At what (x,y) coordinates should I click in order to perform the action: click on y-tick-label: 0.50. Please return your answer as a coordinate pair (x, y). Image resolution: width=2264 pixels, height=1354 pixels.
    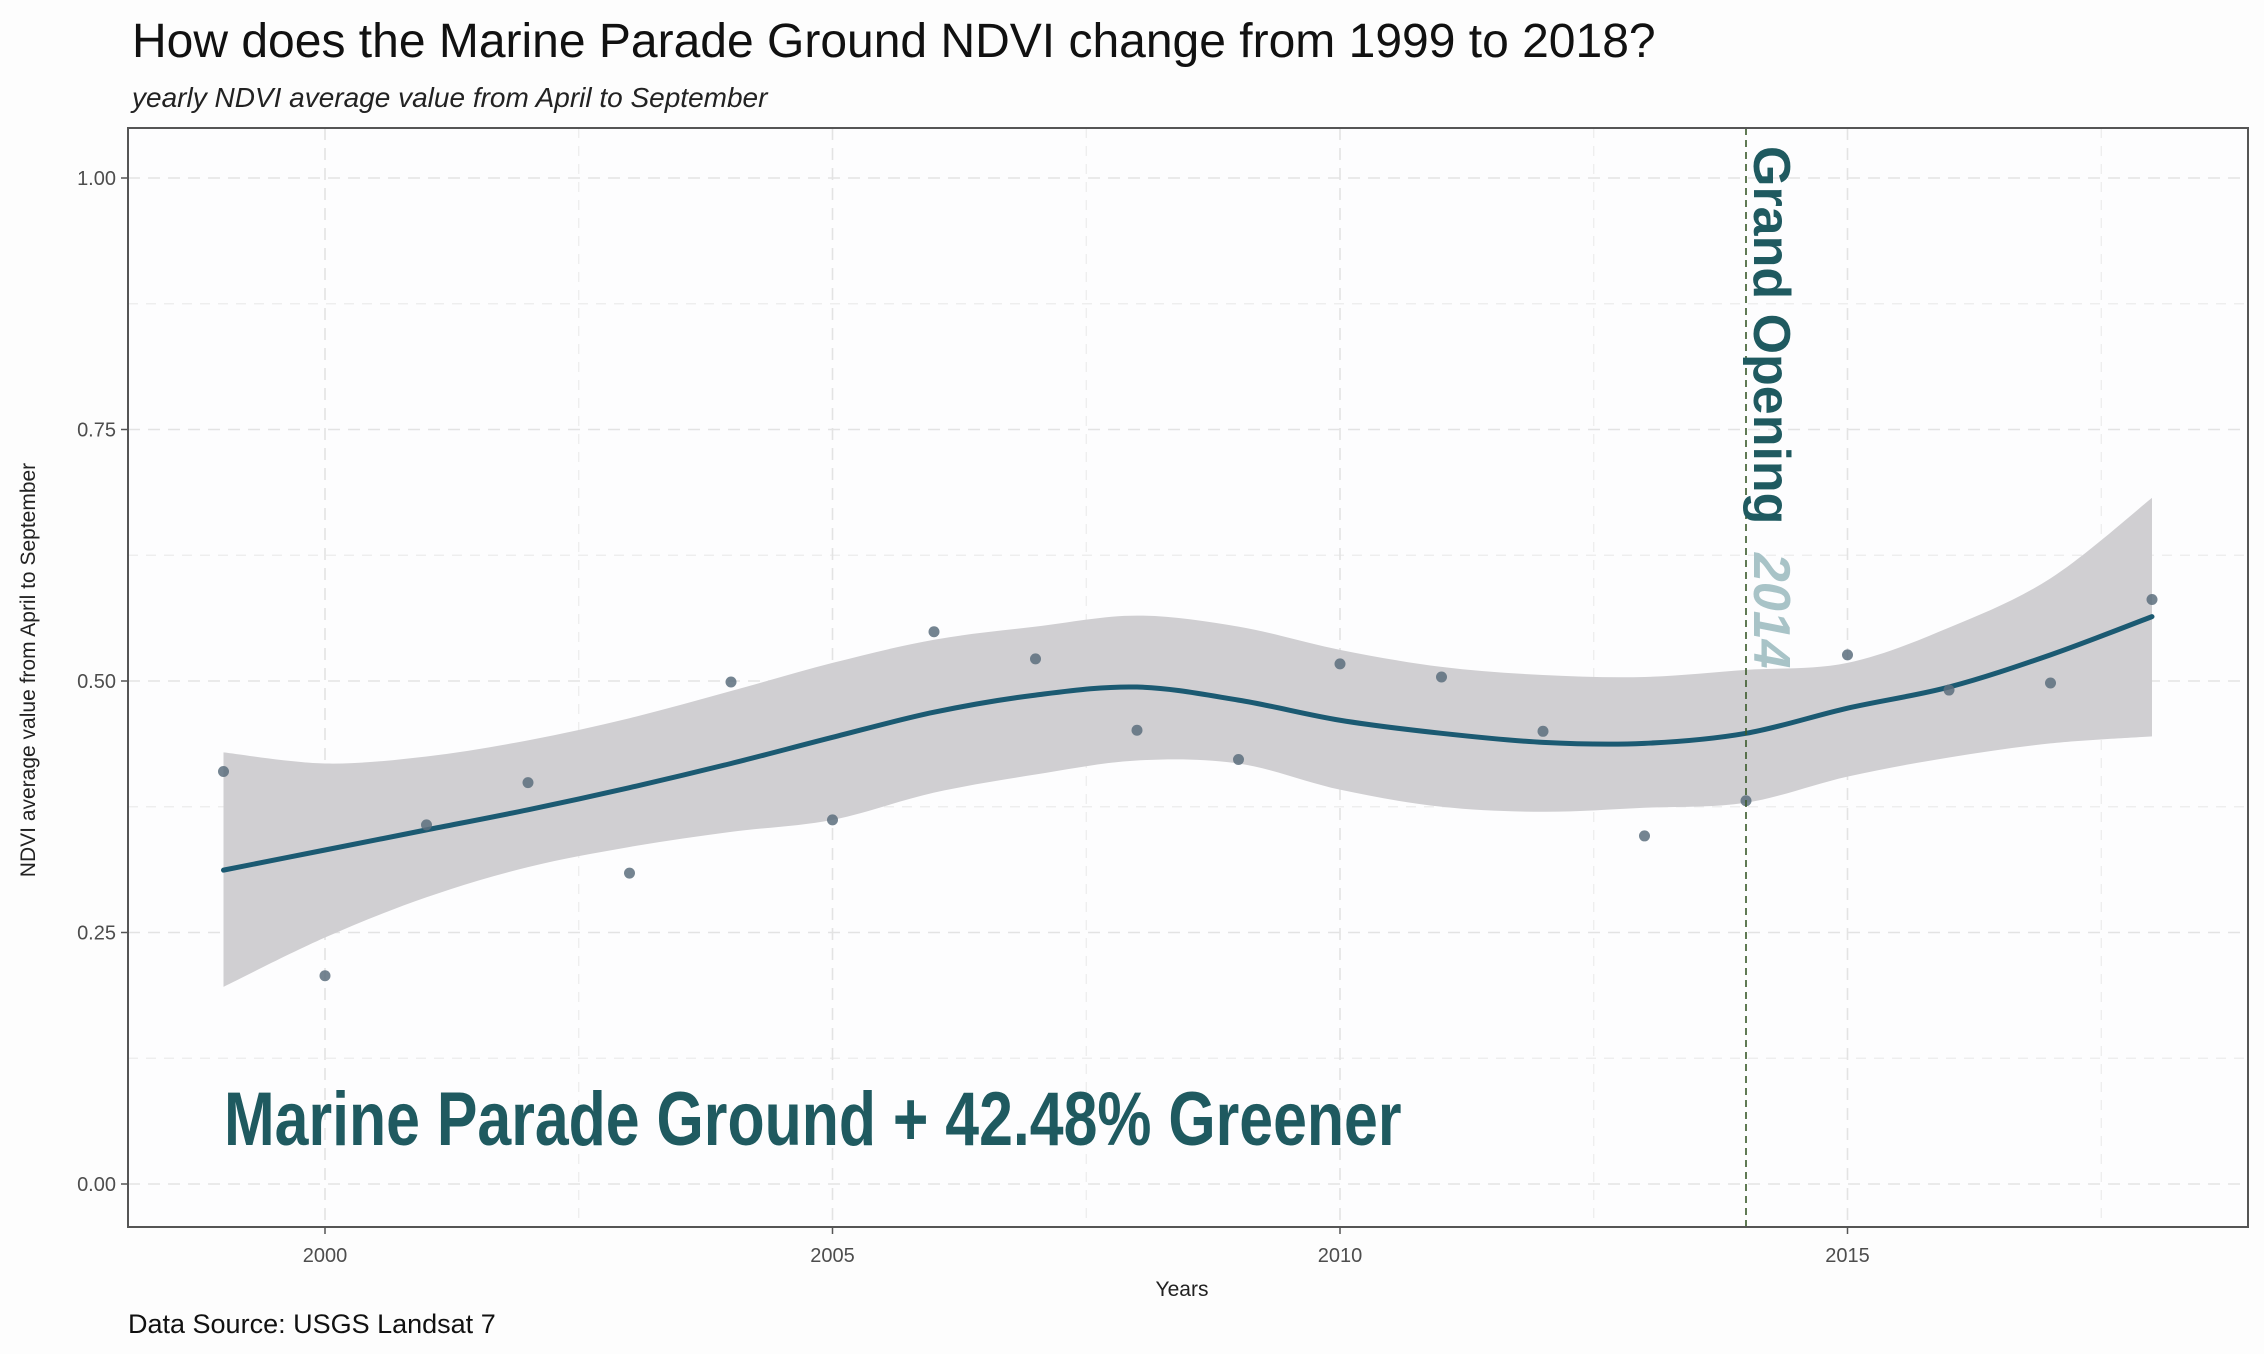
    Looking at the image, I should click on (96, 682).